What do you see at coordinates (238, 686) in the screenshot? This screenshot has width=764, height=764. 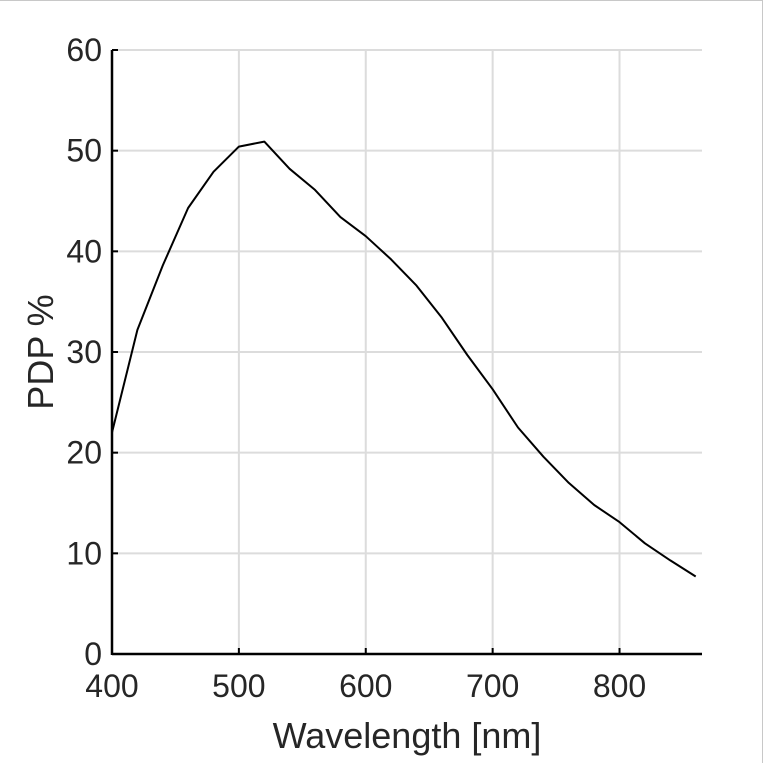 I see `x-tick-label: 500` at bounding box center [238, 686].